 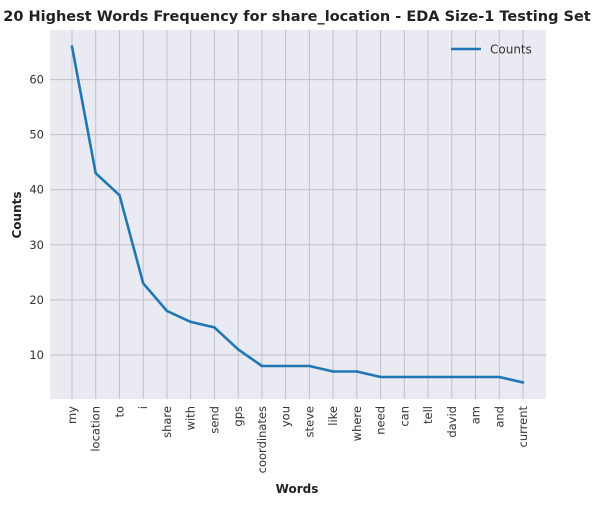 What do you see at coordinates (238, 416) in the screenshot?
I see `x-tick-label: gps` at bounding box center [238, 416].